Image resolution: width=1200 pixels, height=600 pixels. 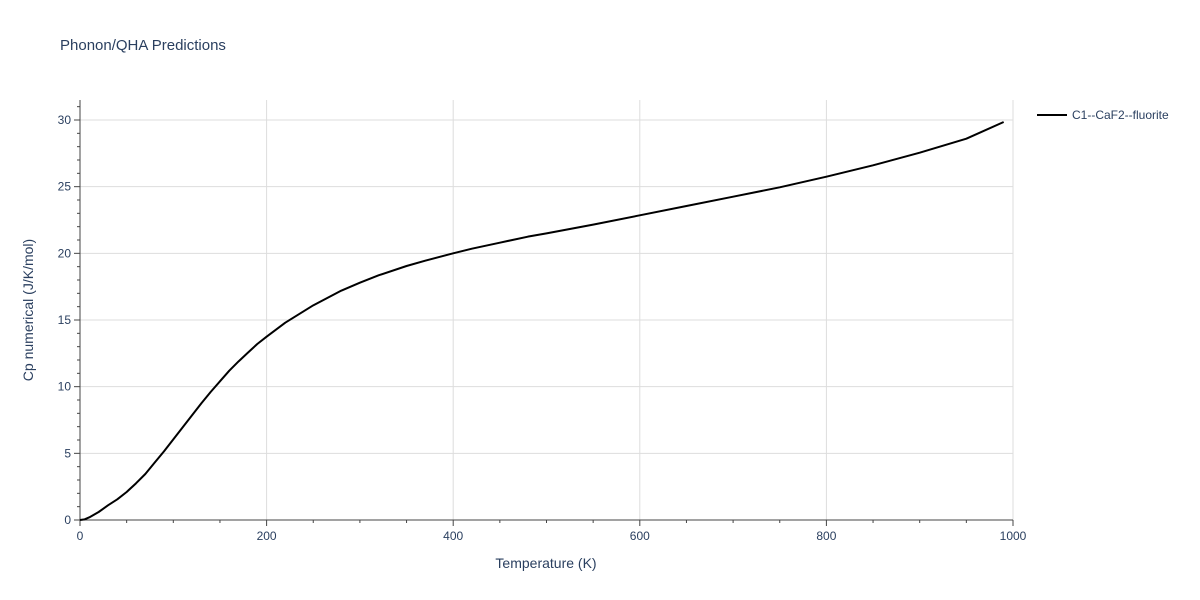 I want to click on y-tick-label: 30, so click(x=65, y=120).